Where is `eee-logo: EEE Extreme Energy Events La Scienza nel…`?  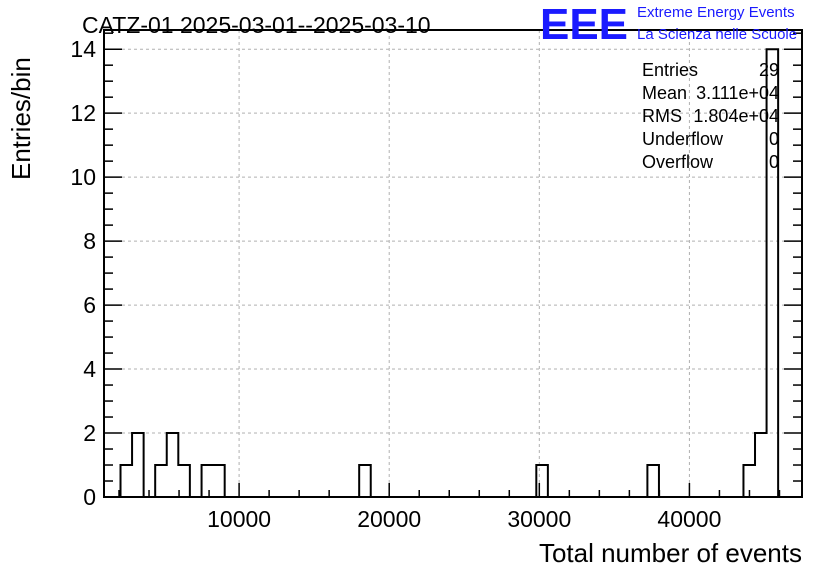 eee-logo: EEE Extreme Energy Events La Scienza nel… is located at coordinates (668, 24).